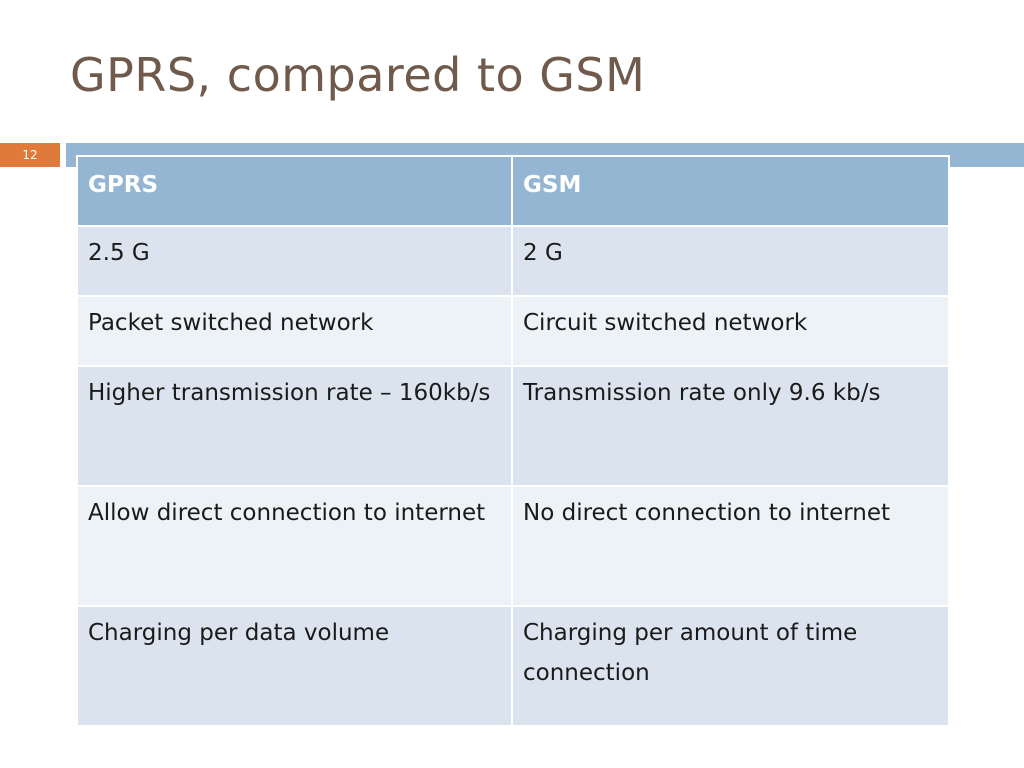  Describe the element at coordinates (730, 191) in the screenshot. I see `header-gsm: GSM` at that location.